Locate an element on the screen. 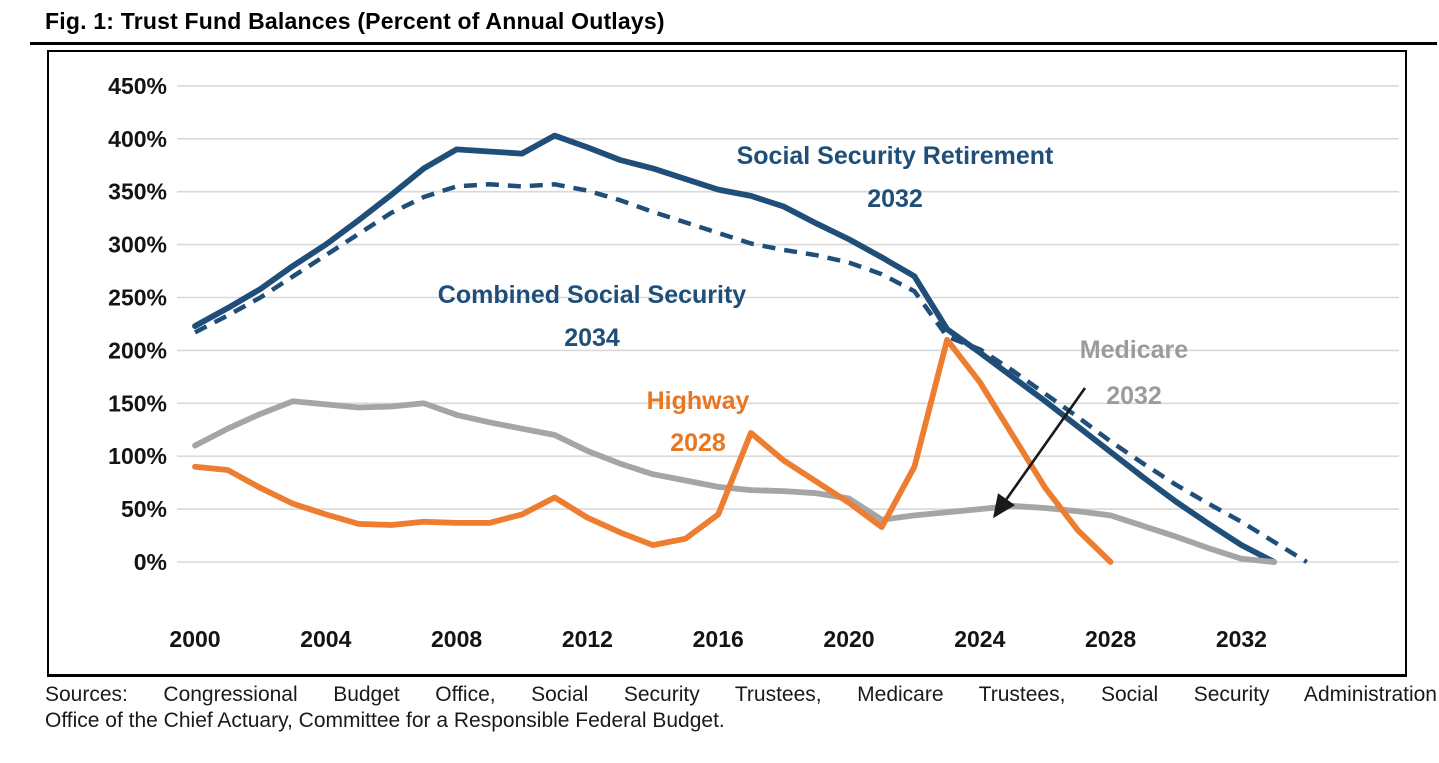 This screenshot has height=763, width=1439. x-axis-tick-label: 2020 is located at coordinates (848, 639).